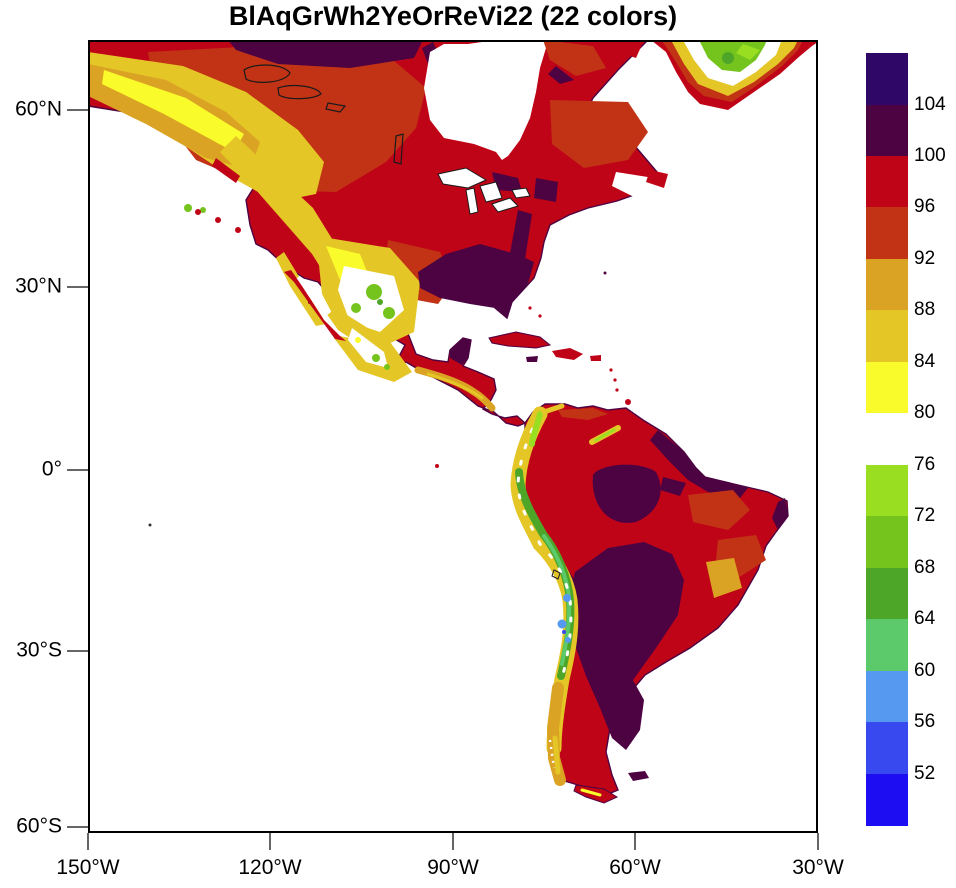  I want to click on falkland-islands, so click(638, 776).